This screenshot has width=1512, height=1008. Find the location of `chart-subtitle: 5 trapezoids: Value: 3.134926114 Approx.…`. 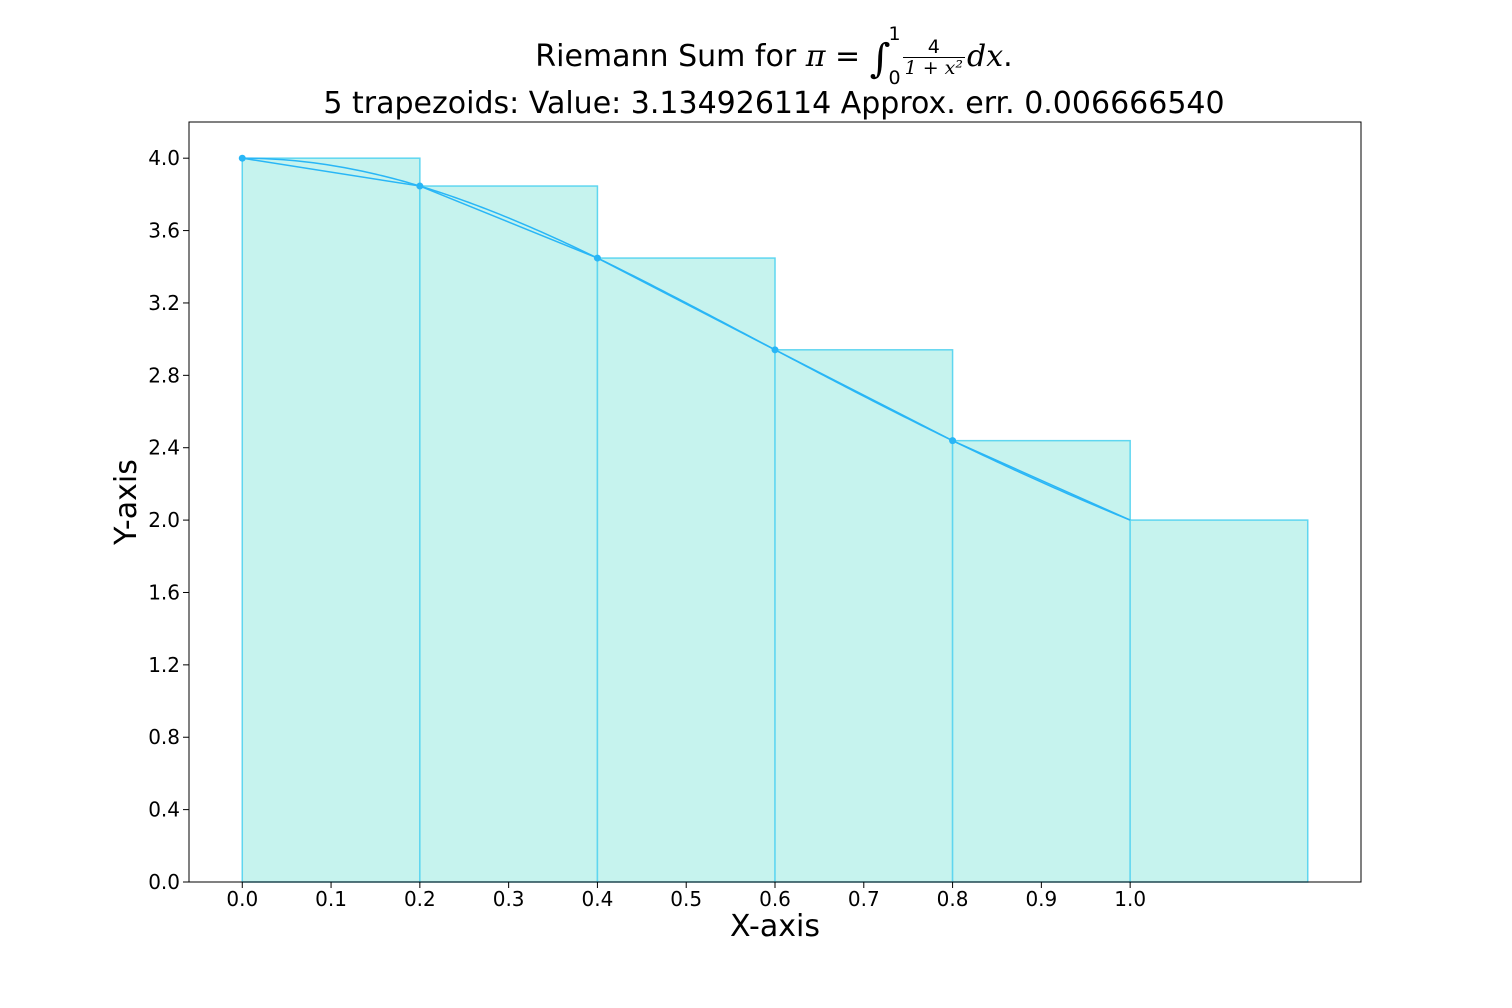

chart-subtitle: 5 trapezoids: Value: 3.134926114 Approx.… is located at coordinates (774, 103).